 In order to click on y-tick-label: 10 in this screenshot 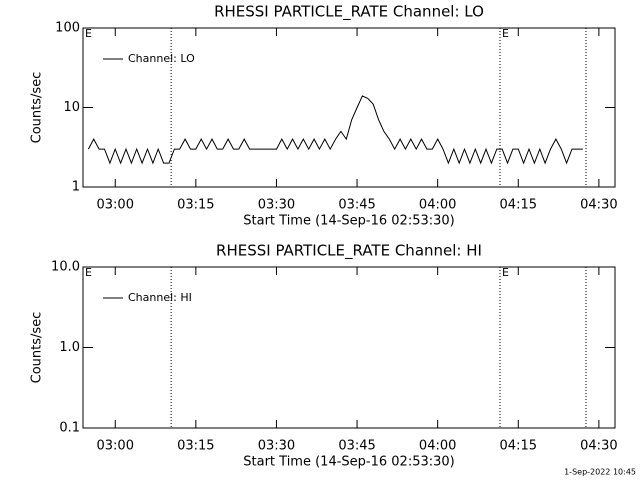, I will do `click(71, 107)`.